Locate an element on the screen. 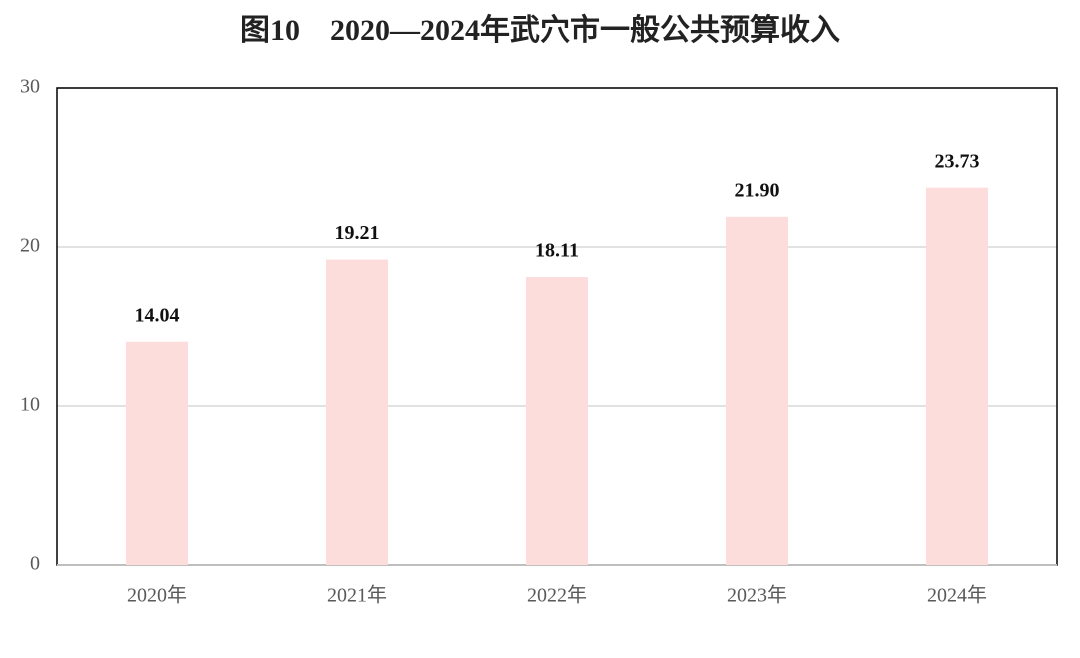 The image size is (1080, 658). x-tick-label: 2021年 is located at coordinates (357, 595).